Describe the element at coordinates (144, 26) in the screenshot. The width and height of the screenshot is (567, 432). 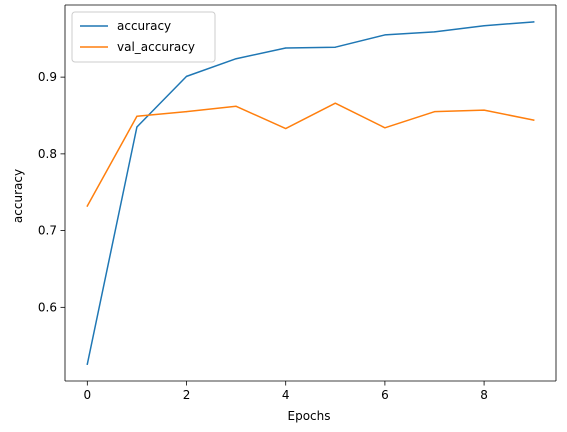
I see `legend-label-accuracy: accuracy` at that location.